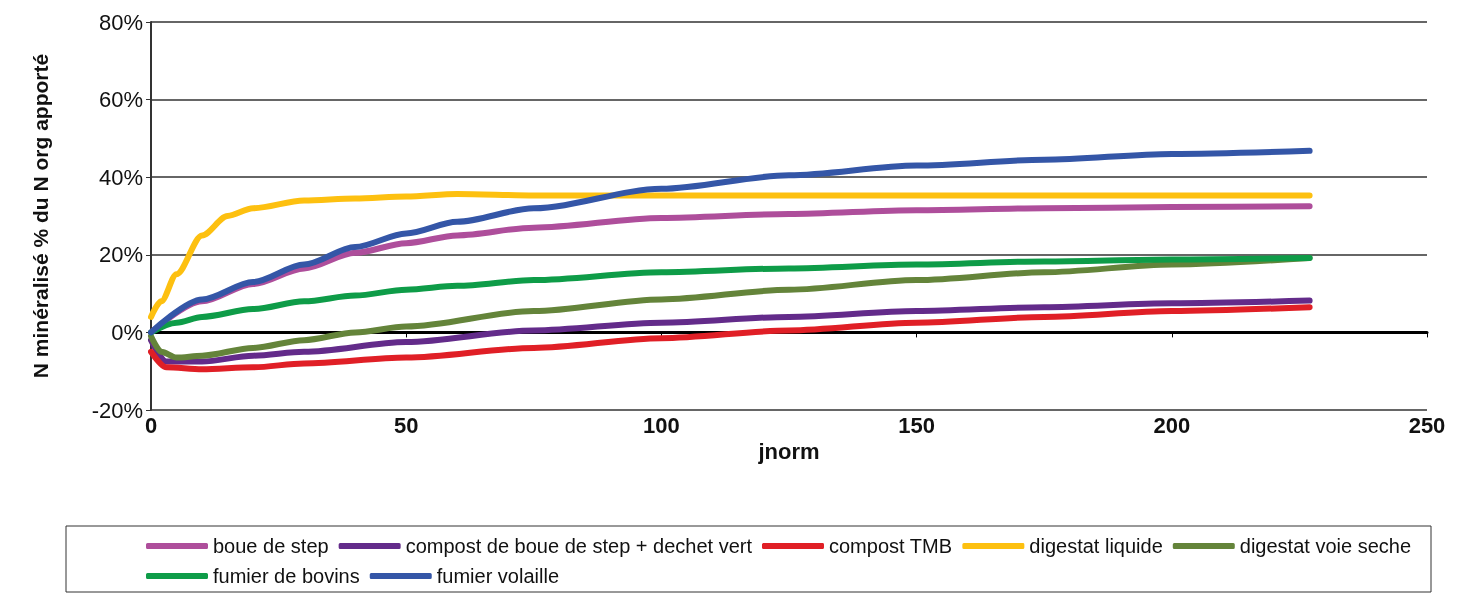 The width and height of the screenshot is (1463, 604). What do you see at coordinates (1172, 425) in the screenshot?
I see `x-tick-label: 200` at bounding box center [1172, 425].